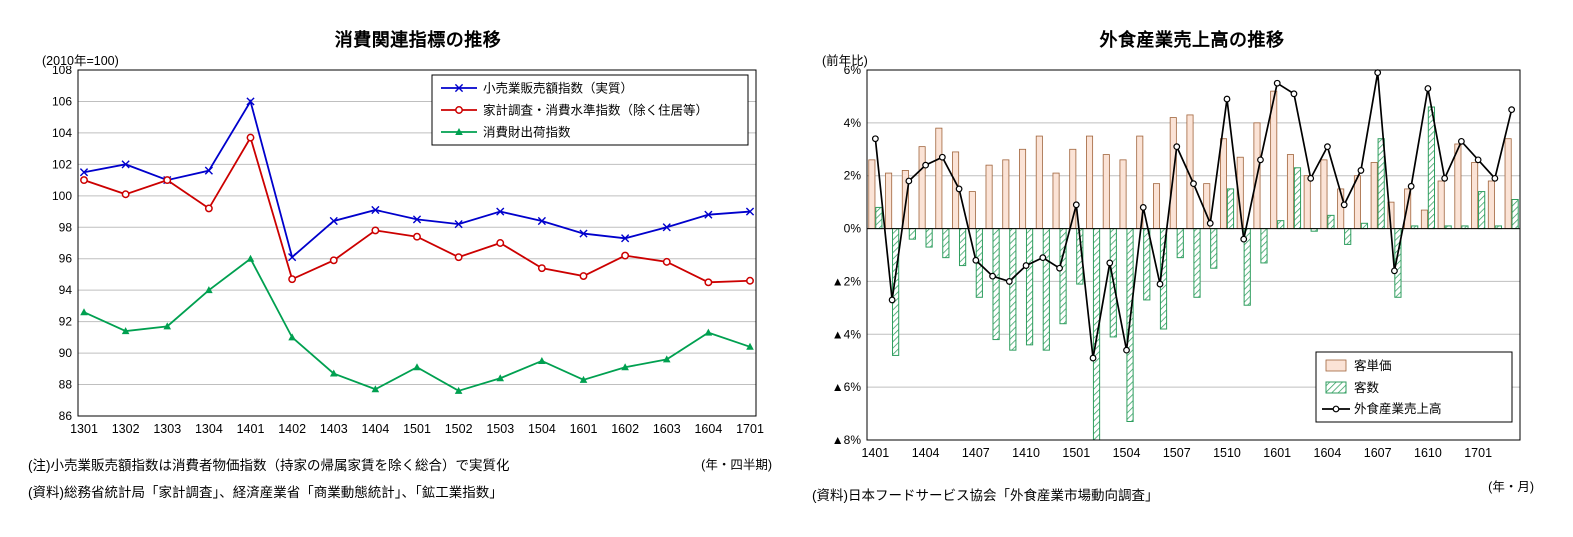 This screenshot has width=1573, height=537. What do you see at coordinates (62, 196) in the screenshot?
I see `svg-text: 100` at bounding box center [62, 196].